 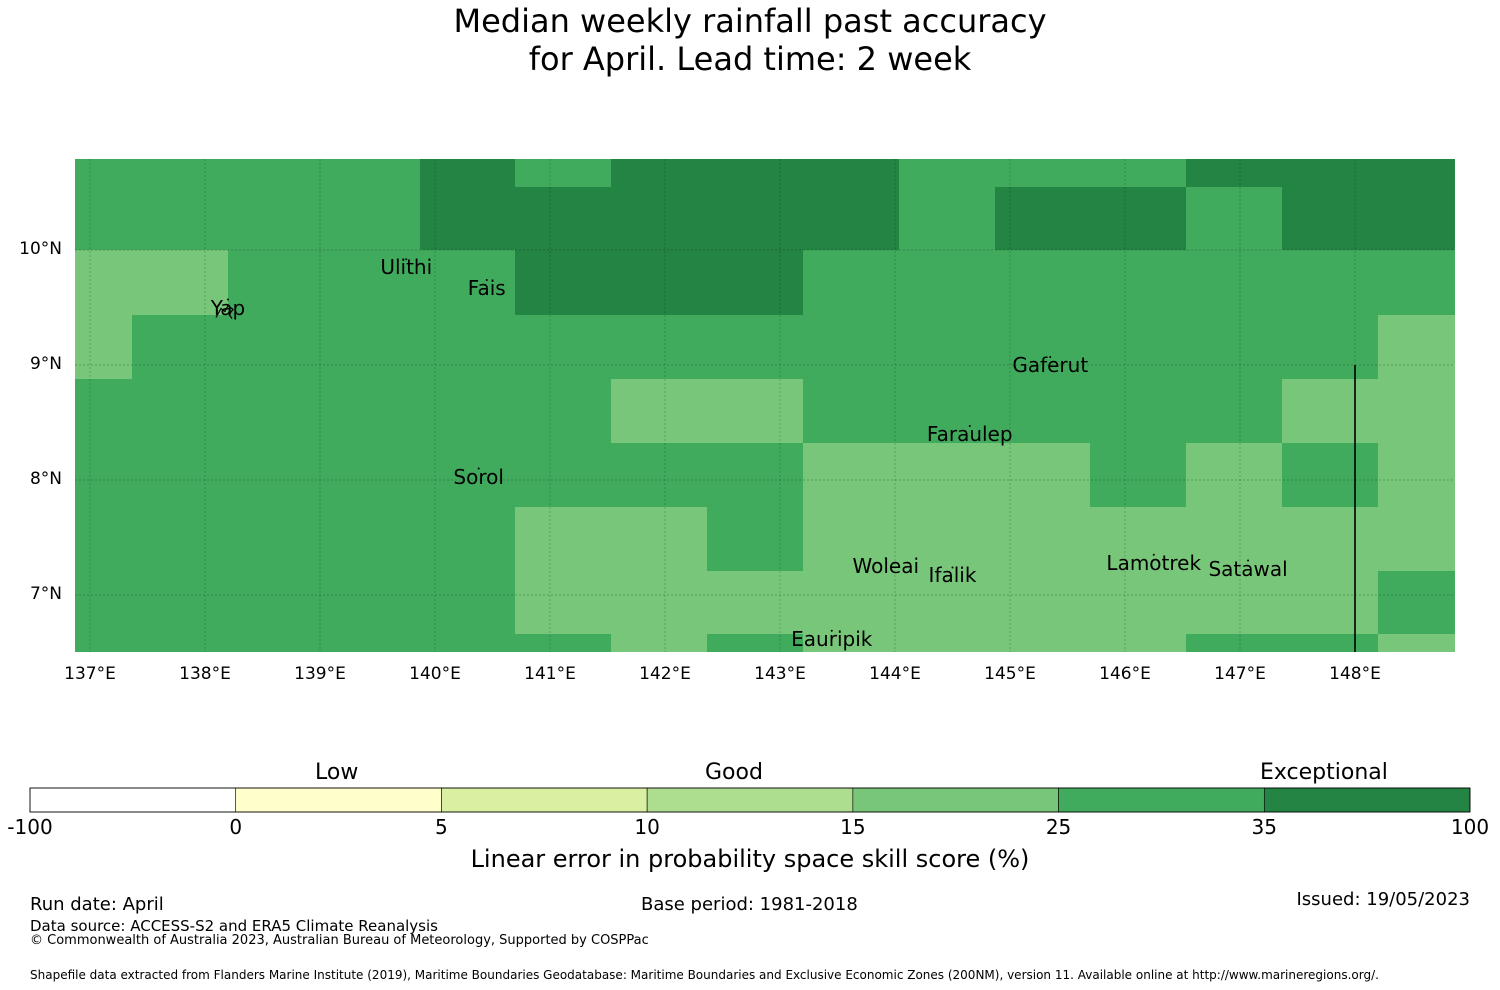 I want to click on lon-tick-label: 140°E, so click(x=435, y=674).